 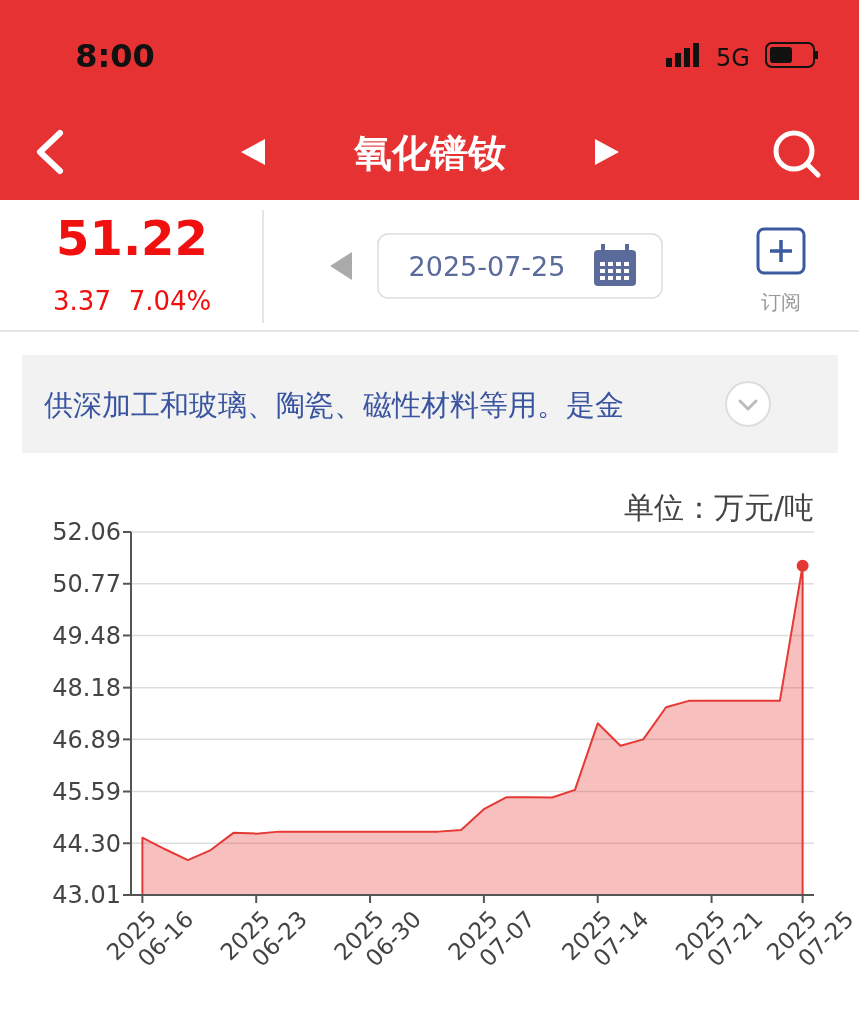 I want to click on y-tick-label: 50.77, so click(x=86, y=584).